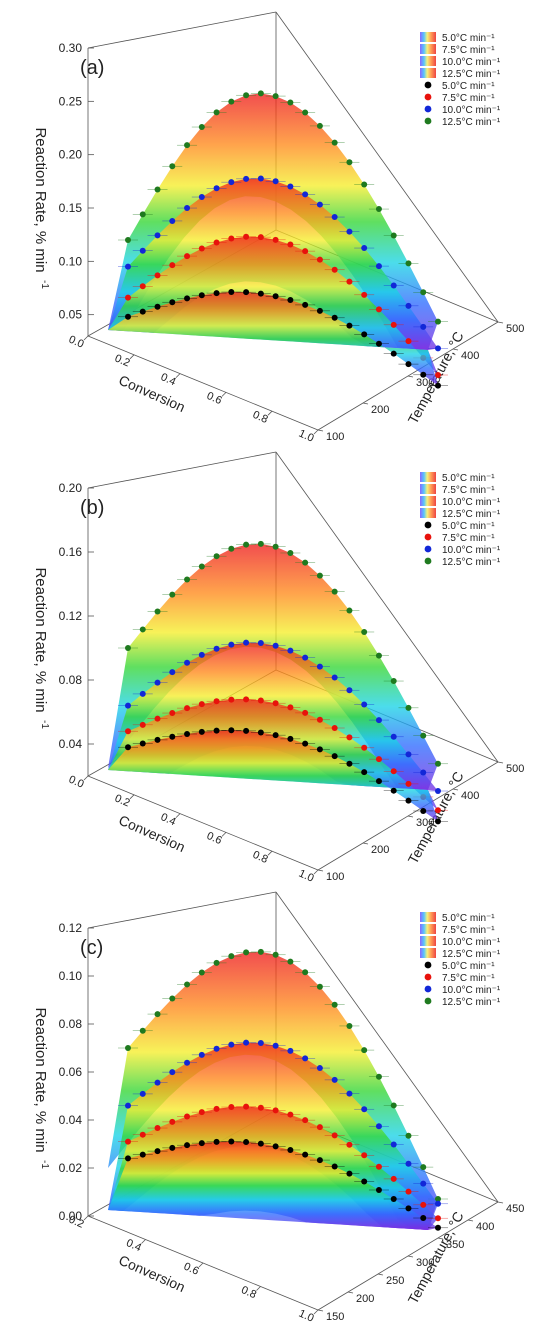 Image resolution: width=550 pixels, height=1332 pixels. What do you see at coordinates (71, 1024) in the screenshot?
I see `z-tick-label: 0.08` at bounding box center [71, 1024].